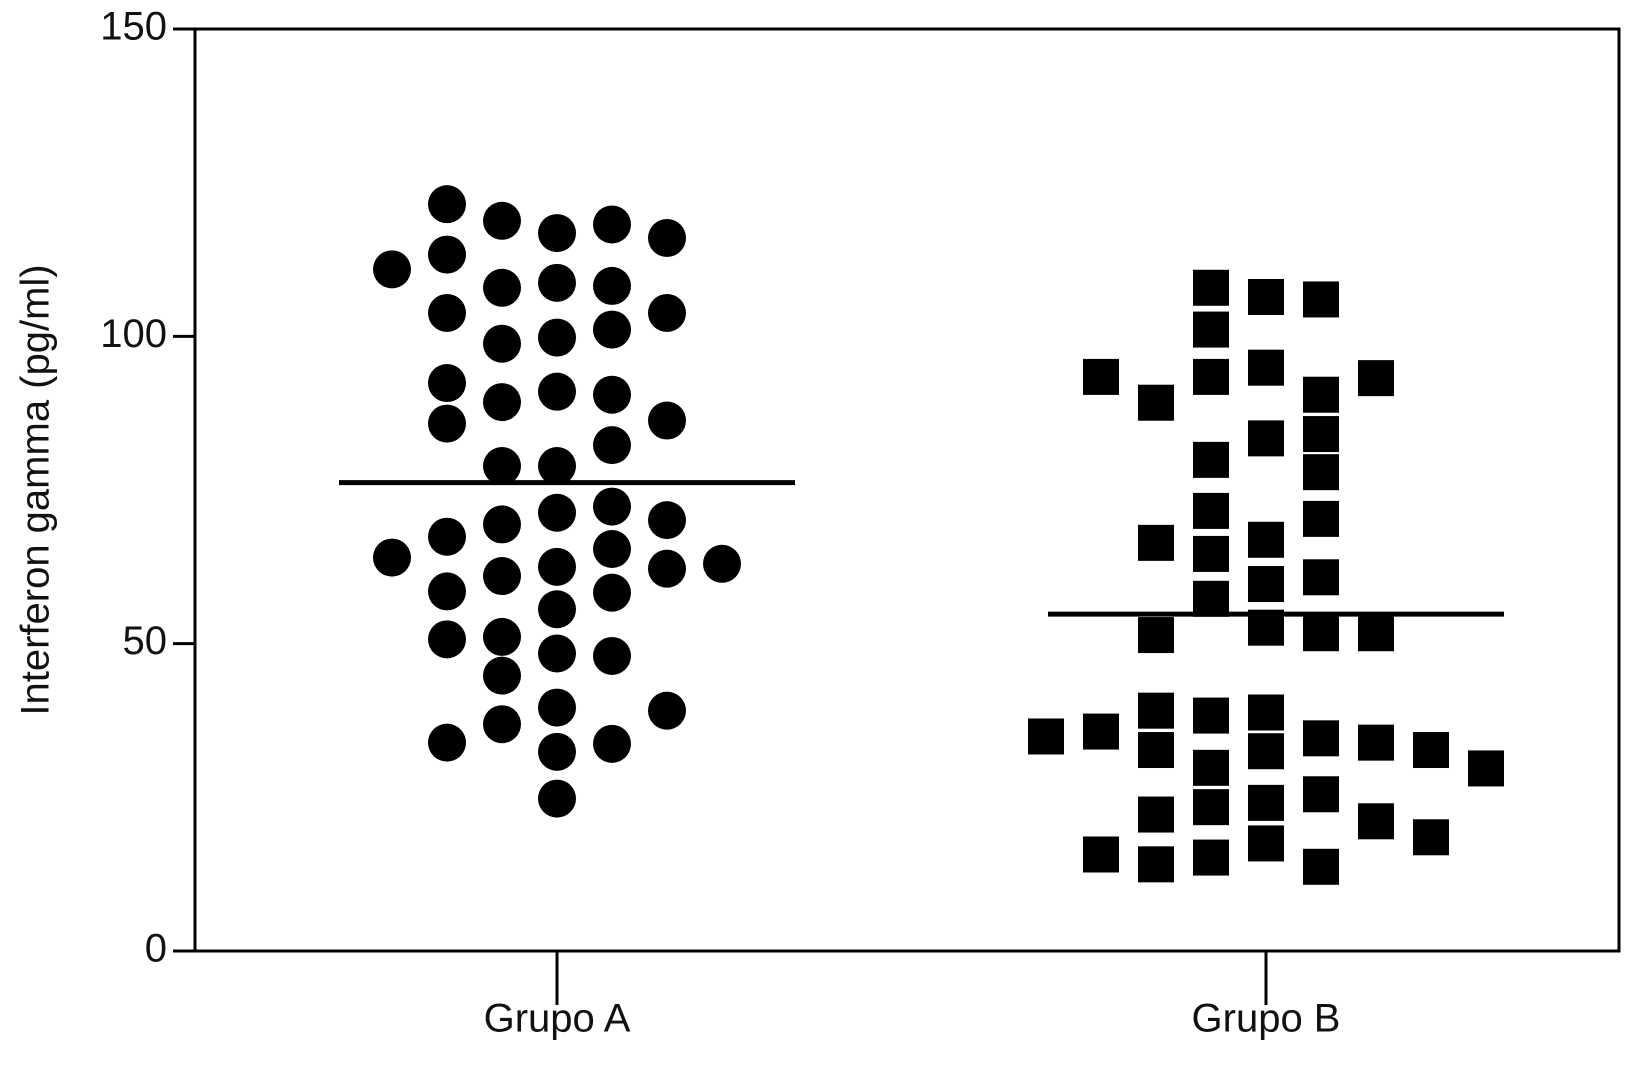  What do you see at coordinates (133, 27) in the screenshot?
I see `y-tick-label: 150` at bounding box center [133, 27].